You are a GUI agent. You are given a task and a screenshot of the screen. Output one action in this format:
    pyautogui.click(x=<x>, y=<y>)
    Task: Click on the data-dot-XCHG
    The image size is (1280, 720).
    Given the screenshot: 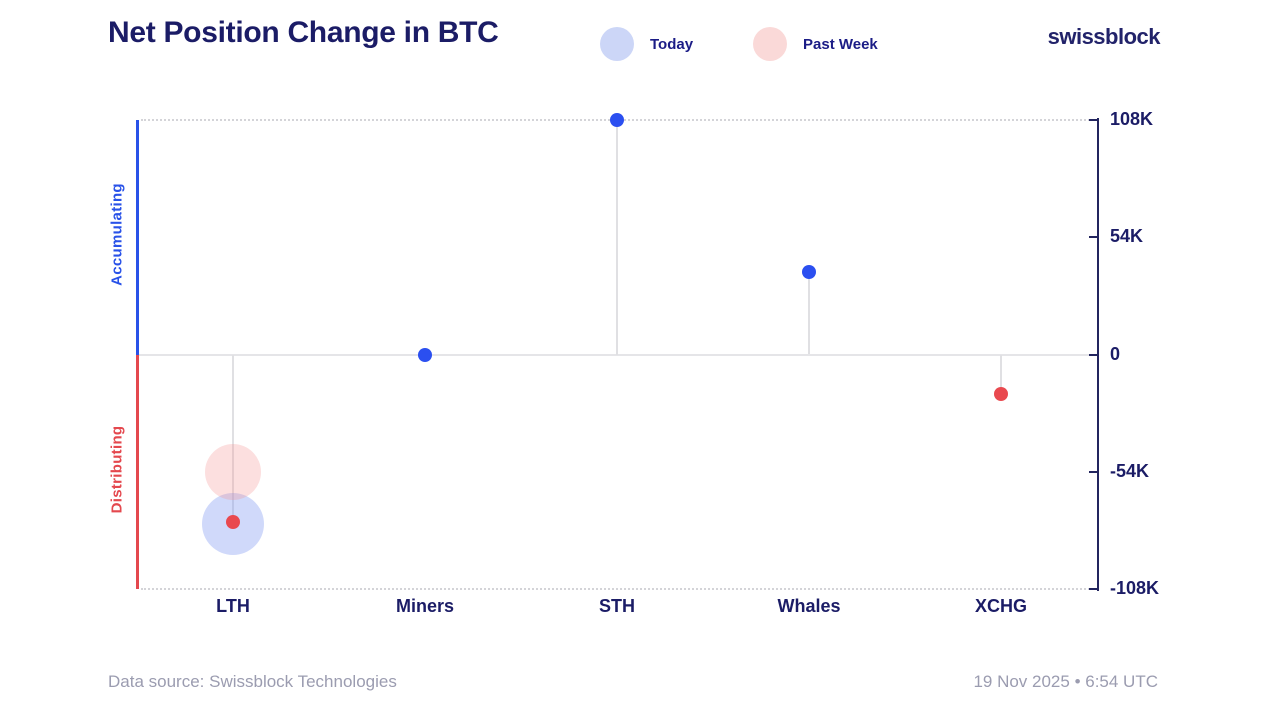 What is the action you would take?
    pyautogui.click(x=1001, y=393)
    